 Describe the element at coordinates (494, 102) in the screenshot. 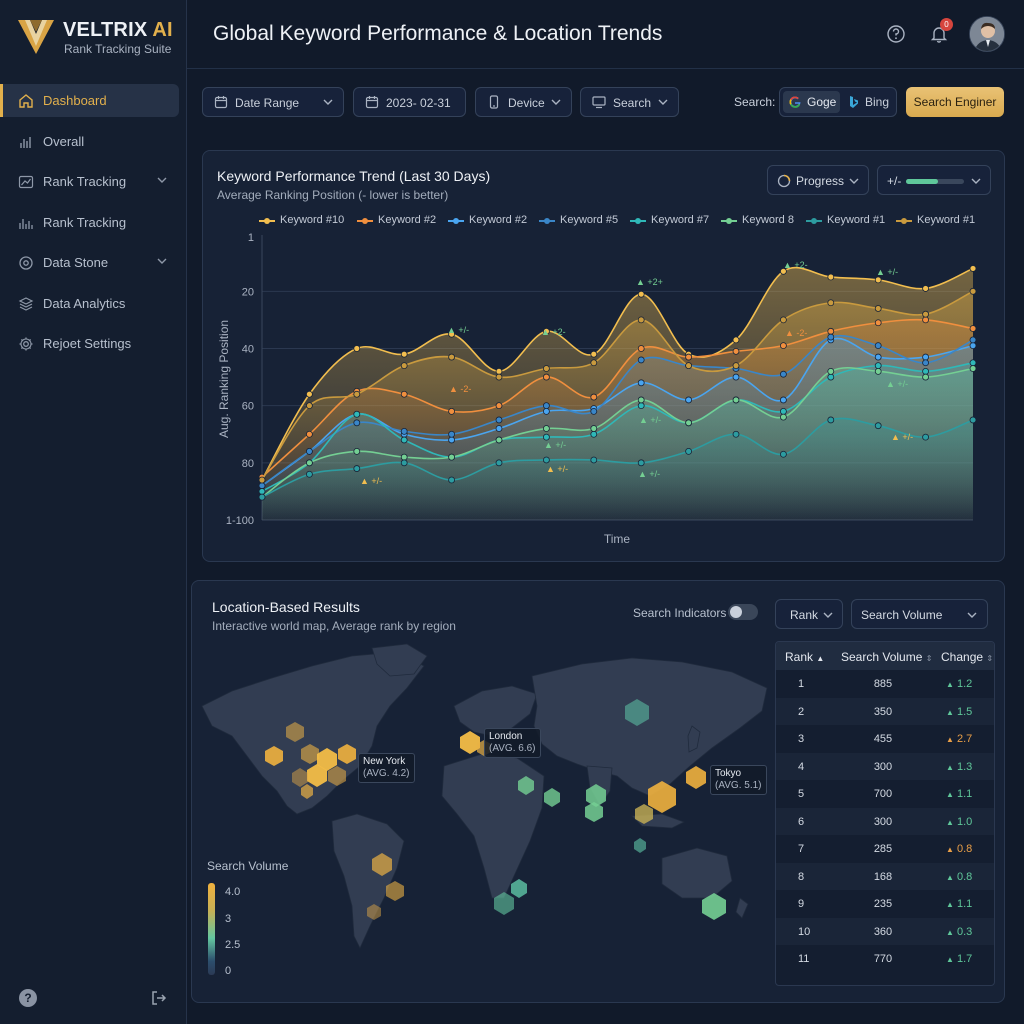

I see `smartphone-icon` at that location.